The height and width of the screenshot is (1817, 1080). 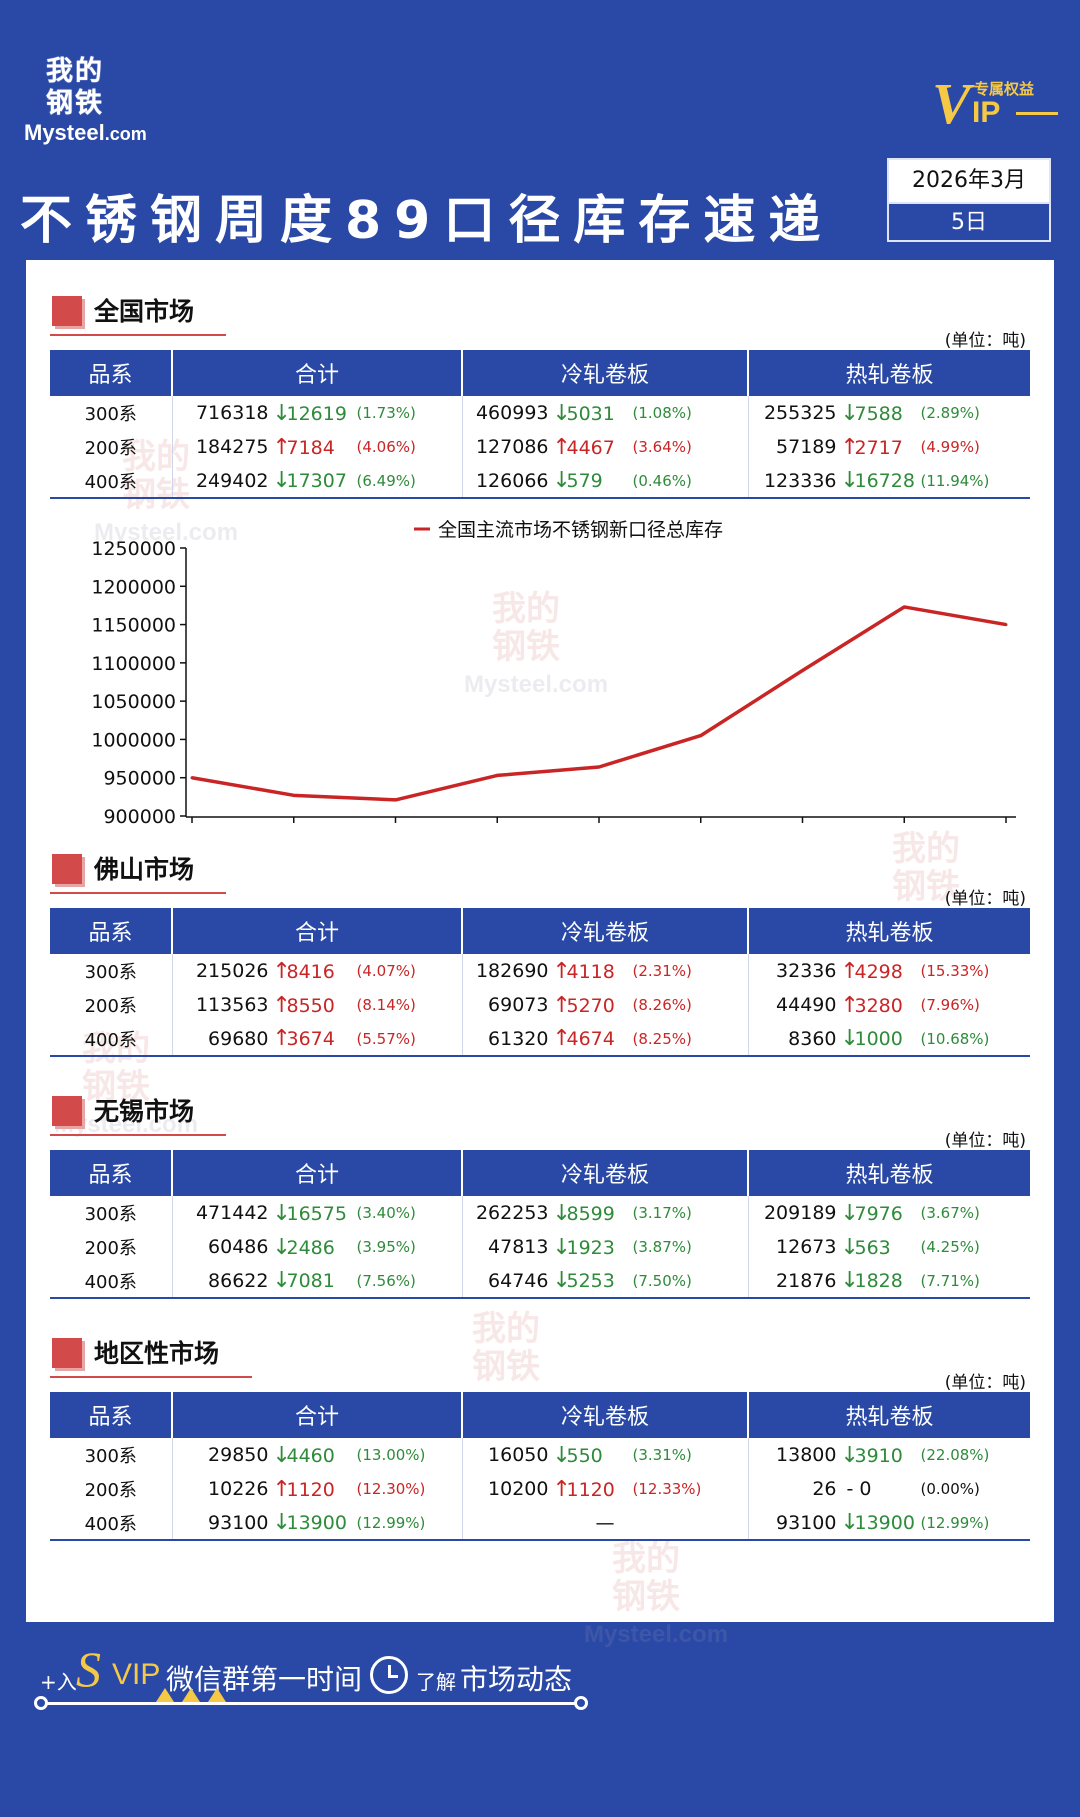 I want to click on inventory-value: 126066, so click(x=512, y=480).